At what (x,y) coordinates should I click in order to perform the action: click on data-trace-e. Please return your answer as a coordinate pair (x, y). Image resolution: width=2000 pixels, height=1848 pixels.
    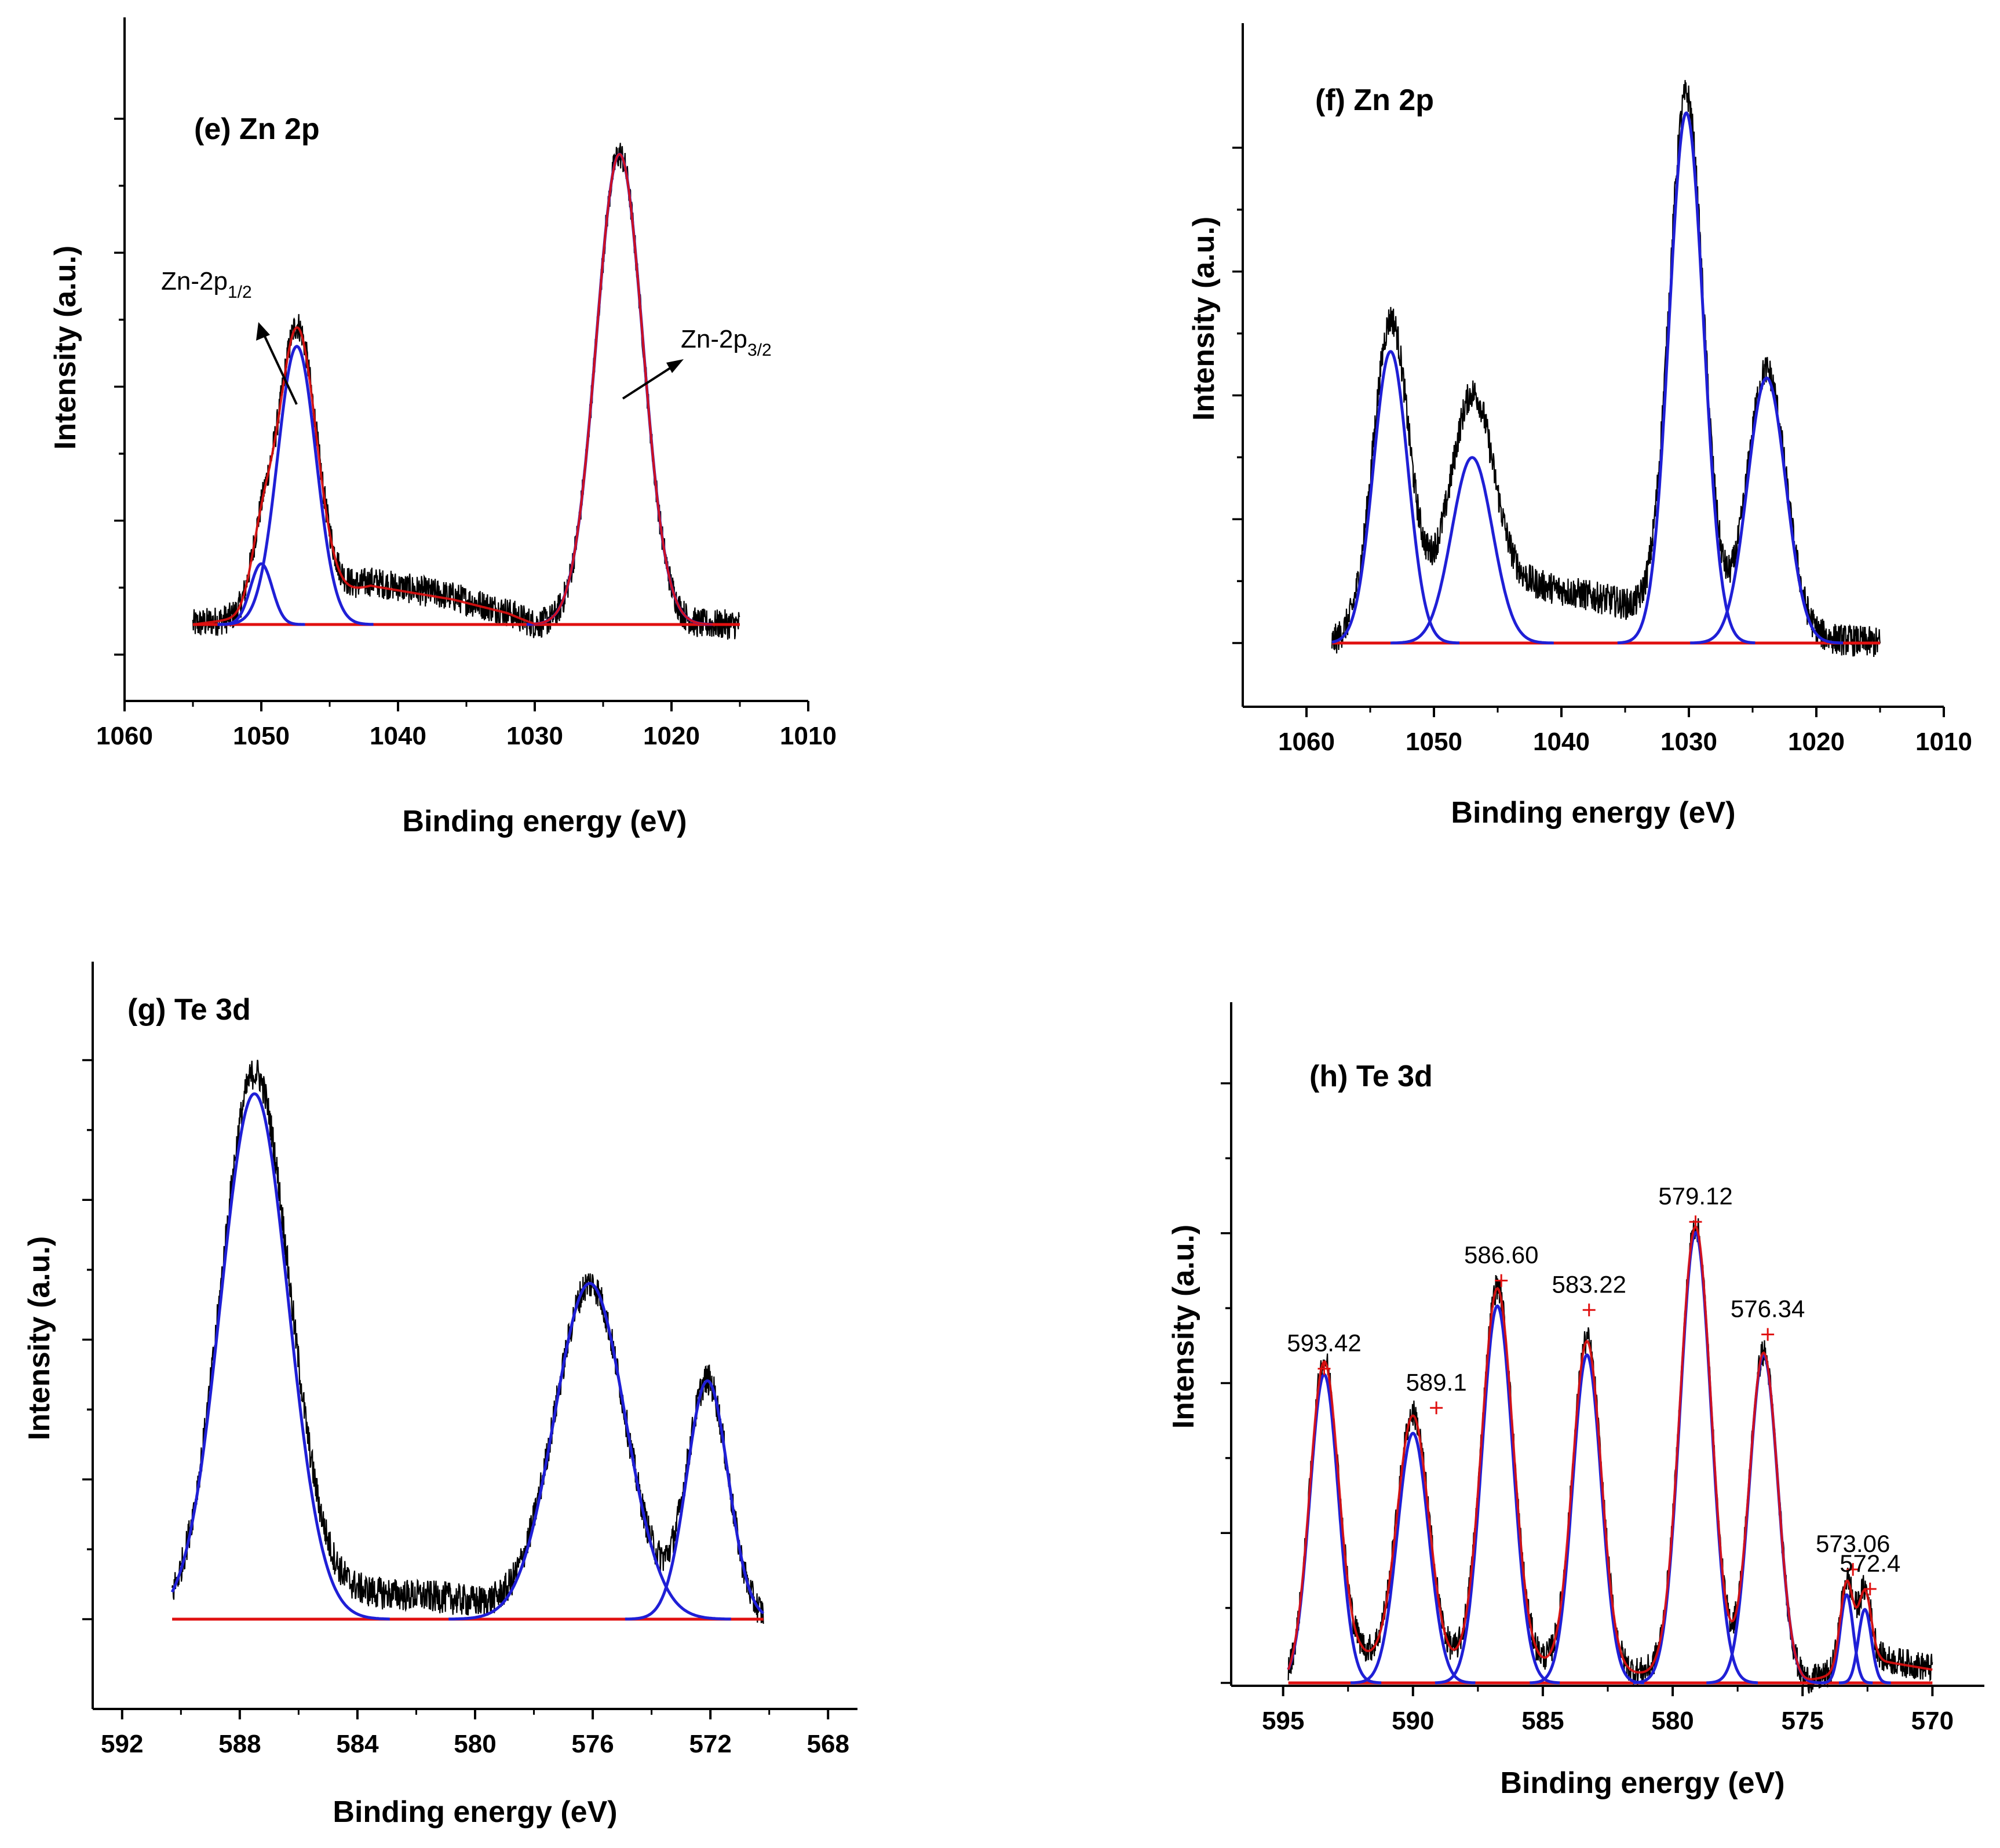
    Looking at the image, I should click on (466, 392).